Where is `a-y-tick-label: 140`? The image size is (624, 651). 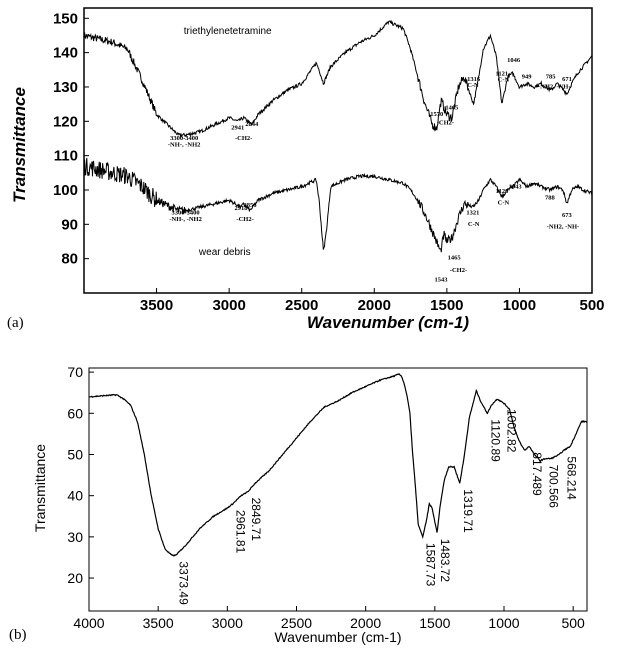
a-y-tick-label: 140 is located at coordinates (65, 53).